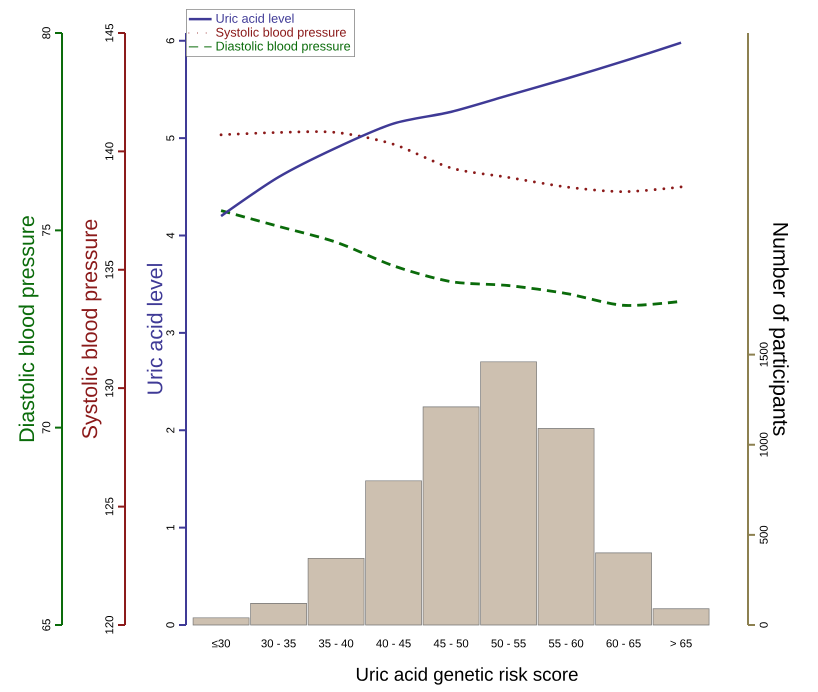 Image resolution: width=818 pixels, height=692 pixels. What do you see at coordinates (764, 444) in the screenshot?
I see `y-tick-label: 1000` at bounding box center [764, 444].